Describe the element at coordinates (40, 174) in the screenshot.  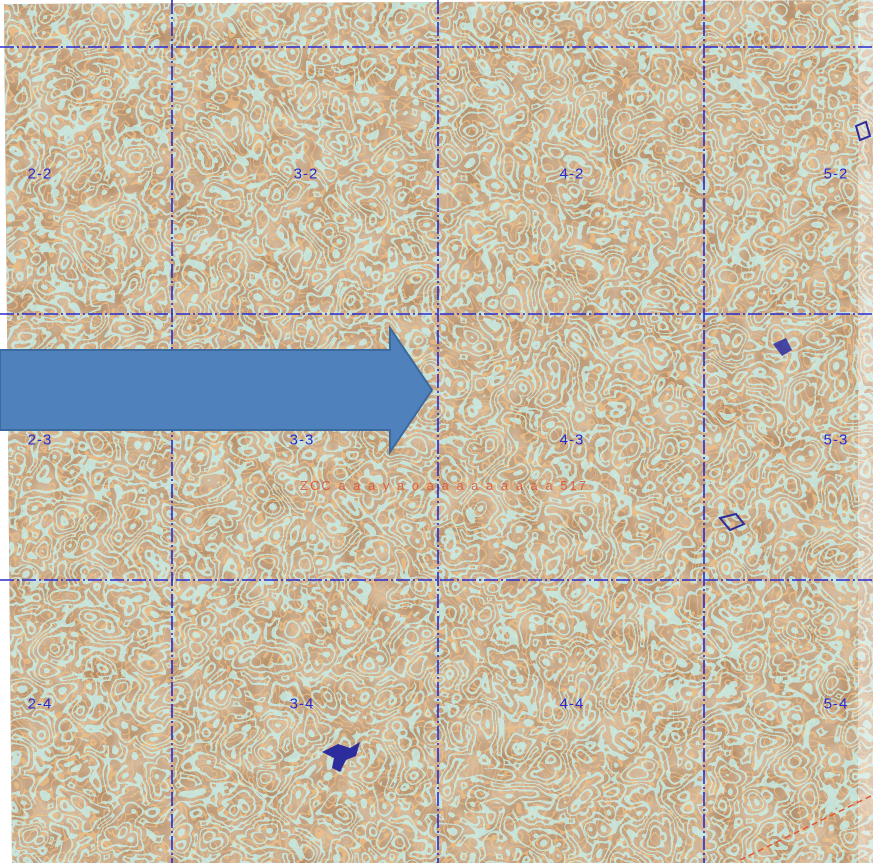
I see `grid-label-2-2: 2-2` at that location.